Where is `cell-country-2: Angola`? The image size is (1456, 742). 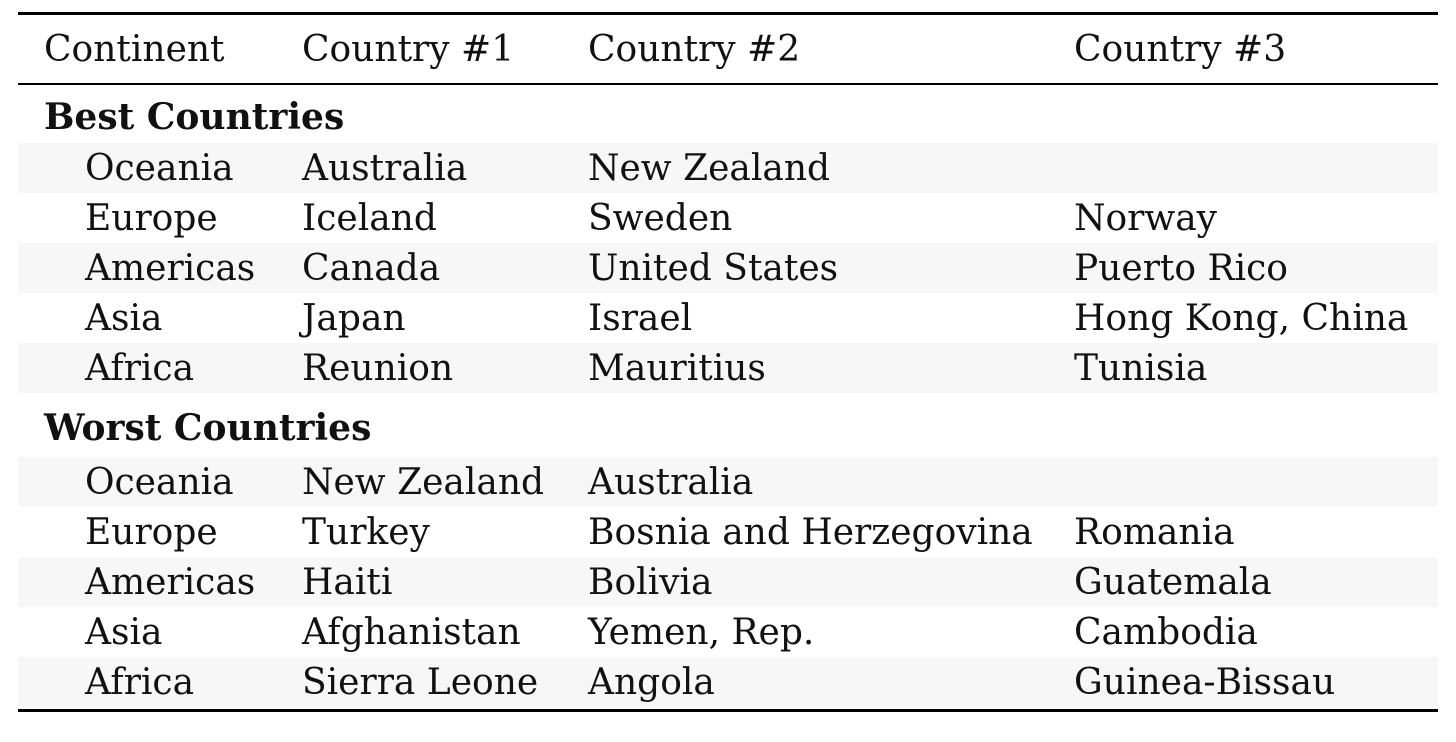 cell-country-2: Angola is located at coordinates (651, 682).